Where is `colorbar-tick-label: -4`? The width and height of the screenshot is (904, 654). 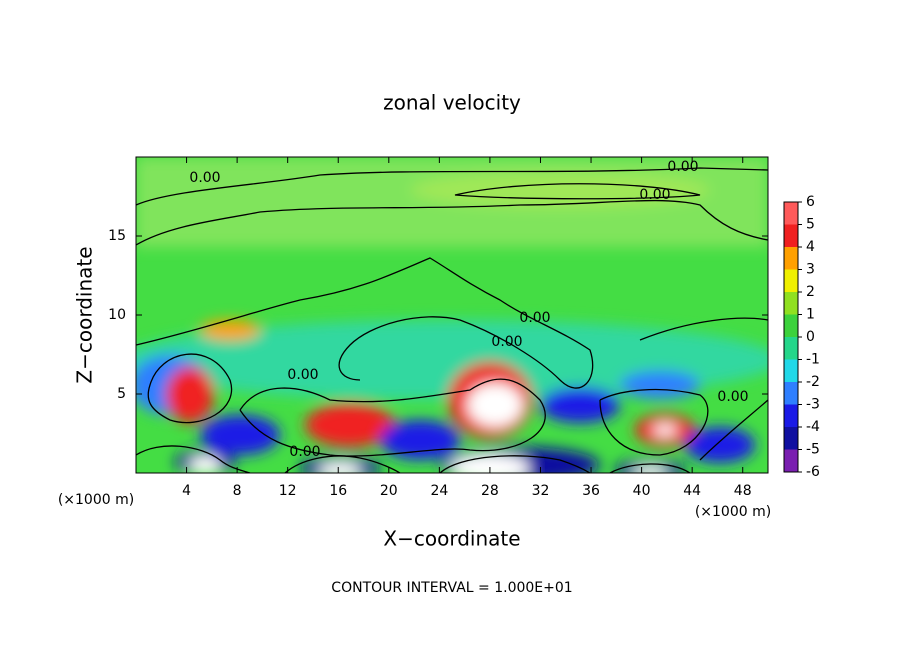
colorbar-tick-label: -4 is located at coordinates (813, 427).